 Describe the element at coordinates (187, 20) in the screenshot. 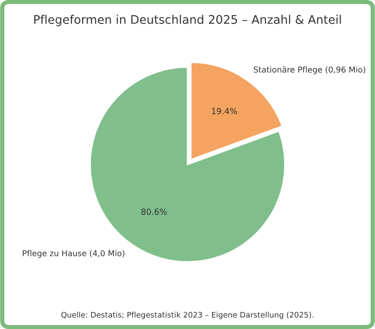

I see `chart-title: Pflegeformen in Deutschland 2025 – Anzahl & Anteil` at that location.